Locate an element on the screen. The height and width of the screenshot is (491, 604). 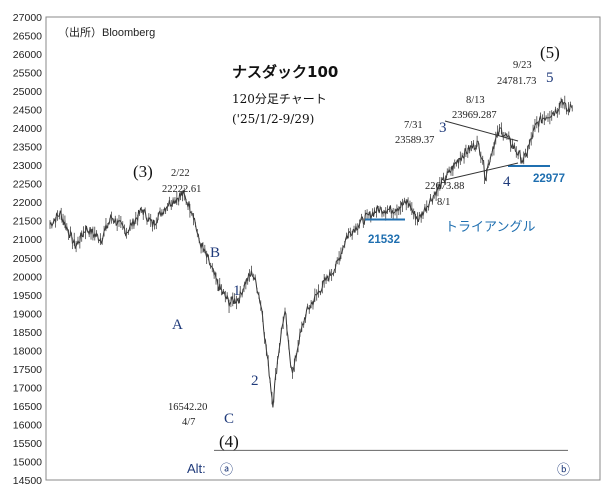
peak-value: 24781.73 is located at coordinates (516, 81).